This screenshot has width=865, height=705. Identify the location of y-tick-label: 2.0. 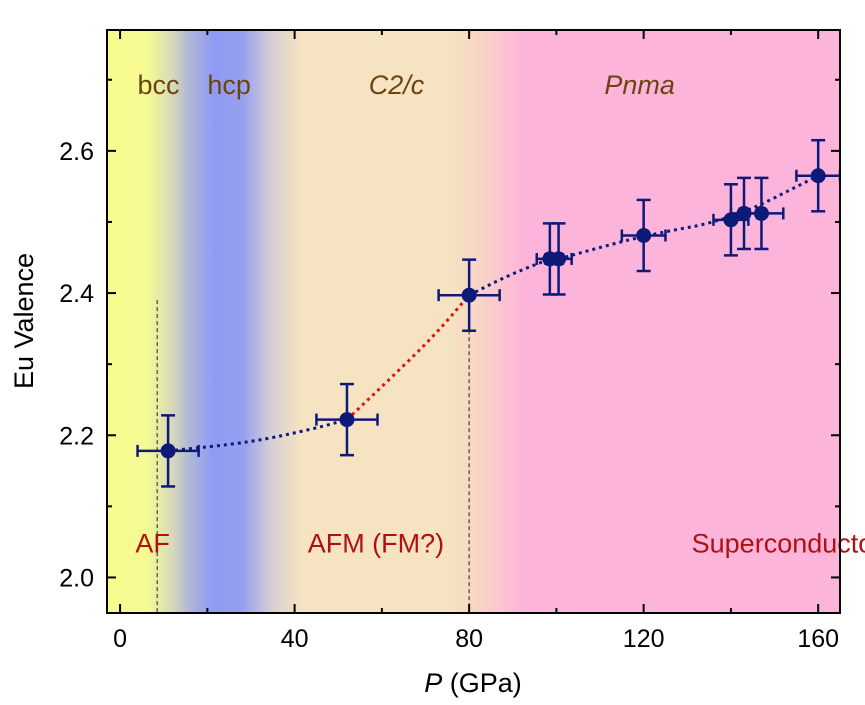
(76, 578).